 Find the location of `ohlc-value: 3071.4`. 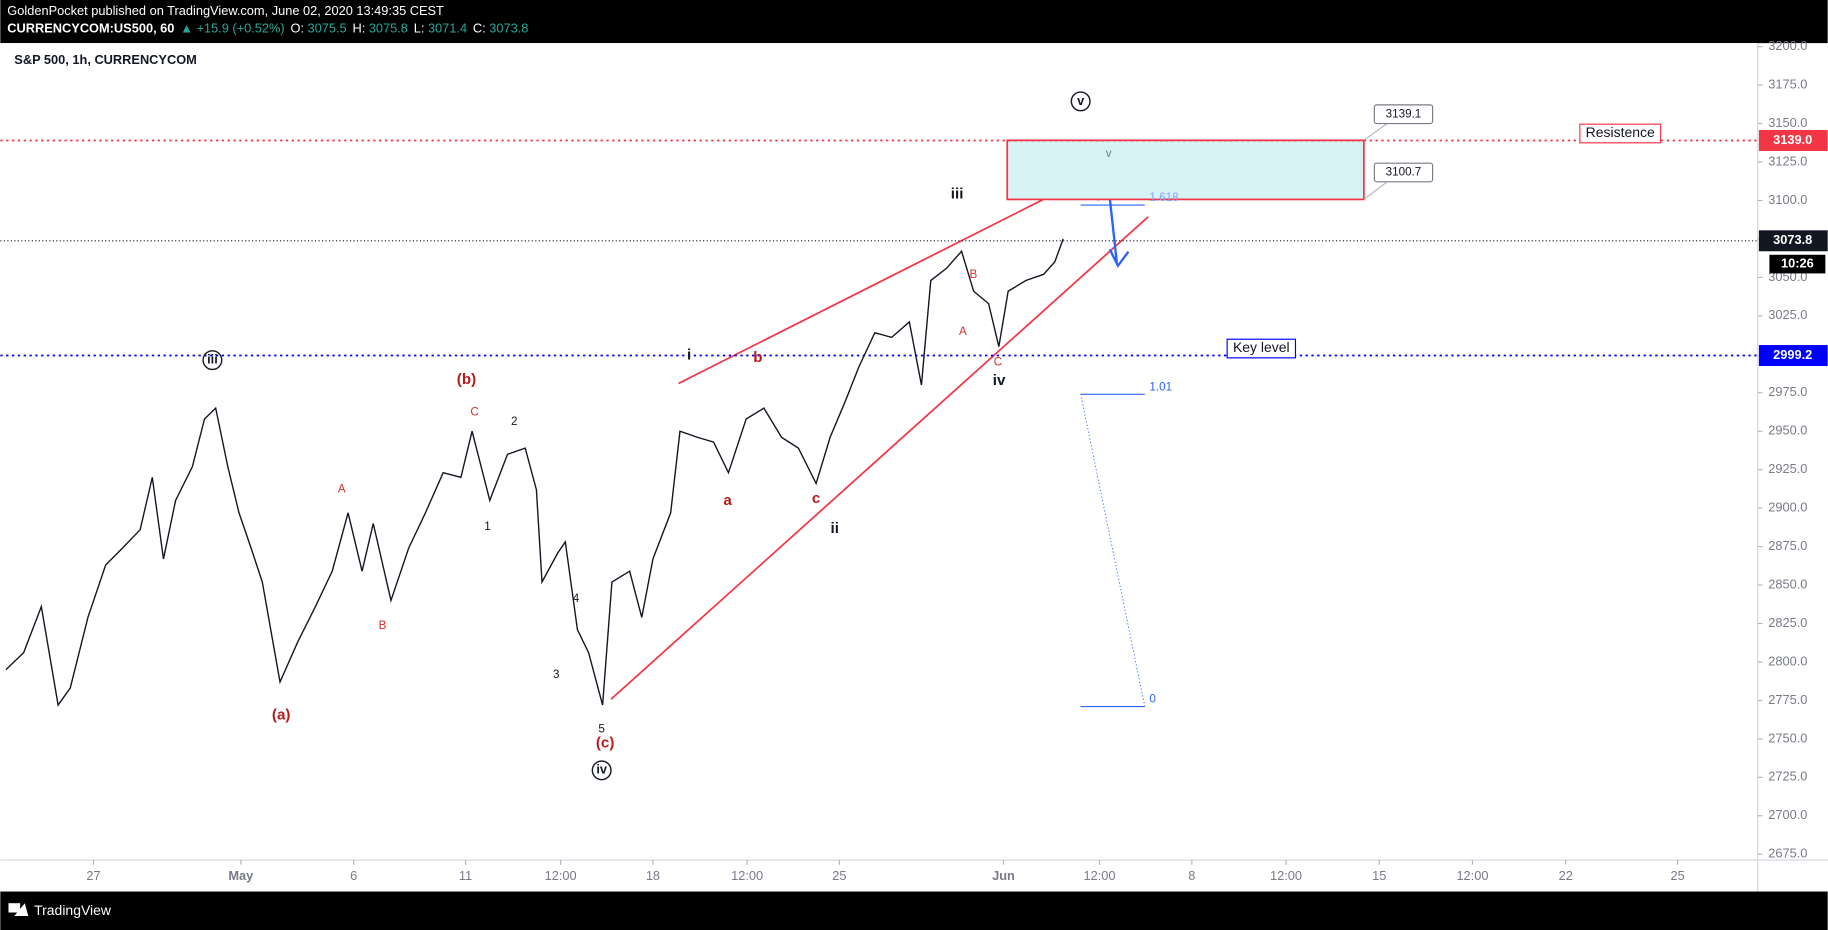

ohlc-value: 3071.4 is located at coordinates (447, 28).